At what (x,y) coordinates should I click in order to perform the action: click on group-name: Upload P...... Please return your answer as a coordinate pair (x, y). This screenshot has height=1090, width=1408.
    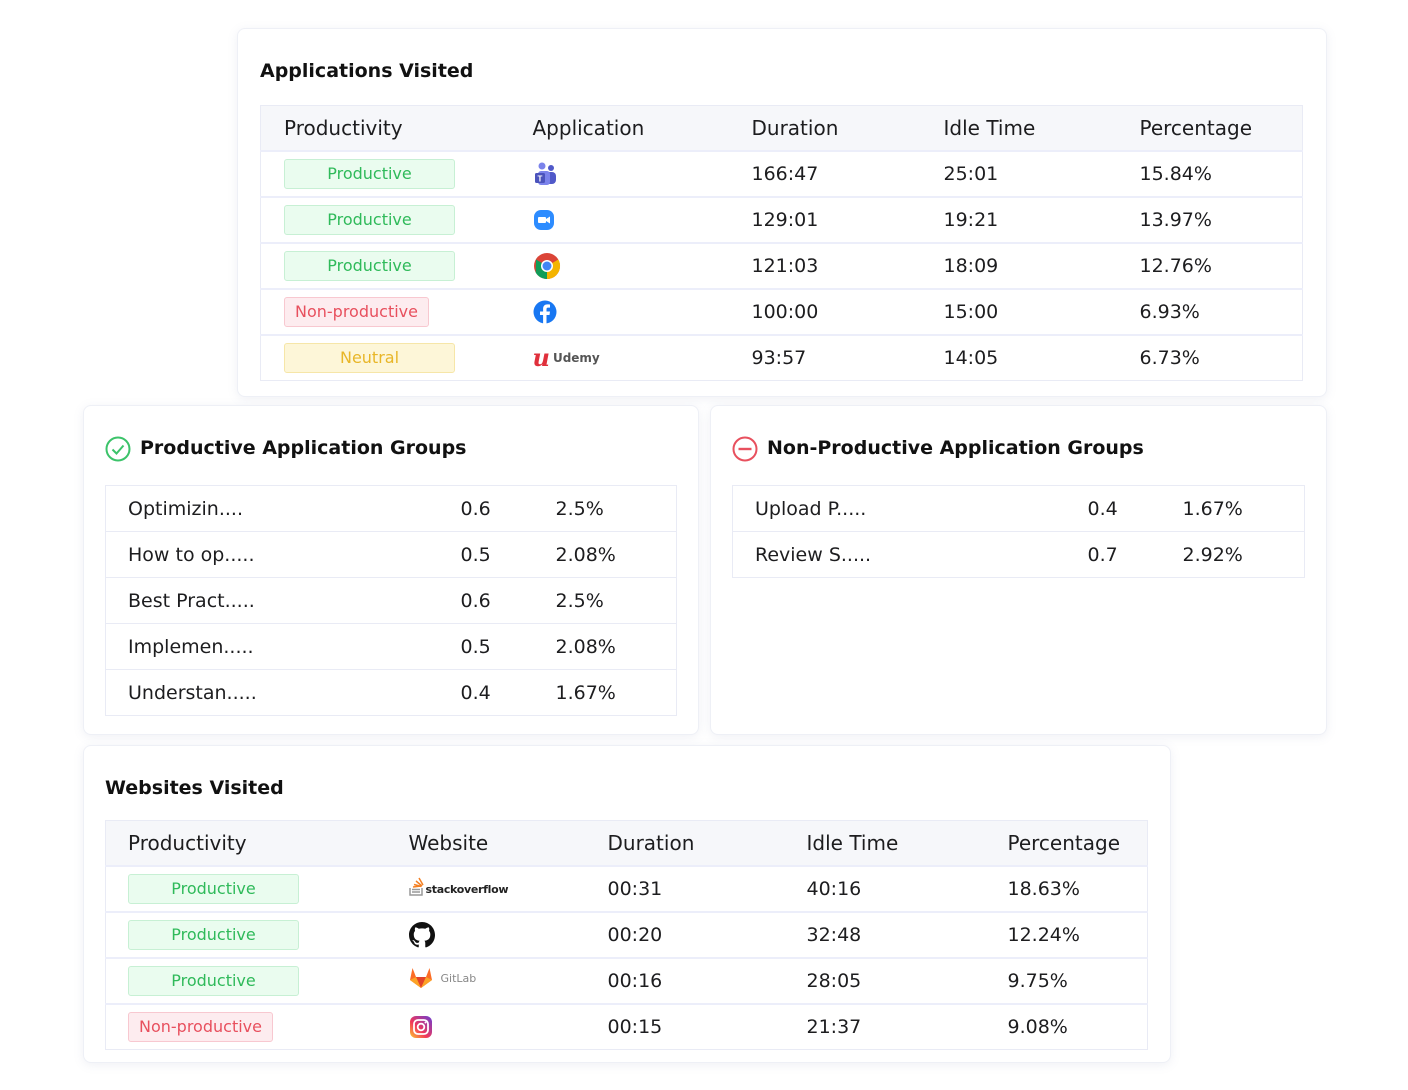
    Looking at the image, I should click on (811, 508).